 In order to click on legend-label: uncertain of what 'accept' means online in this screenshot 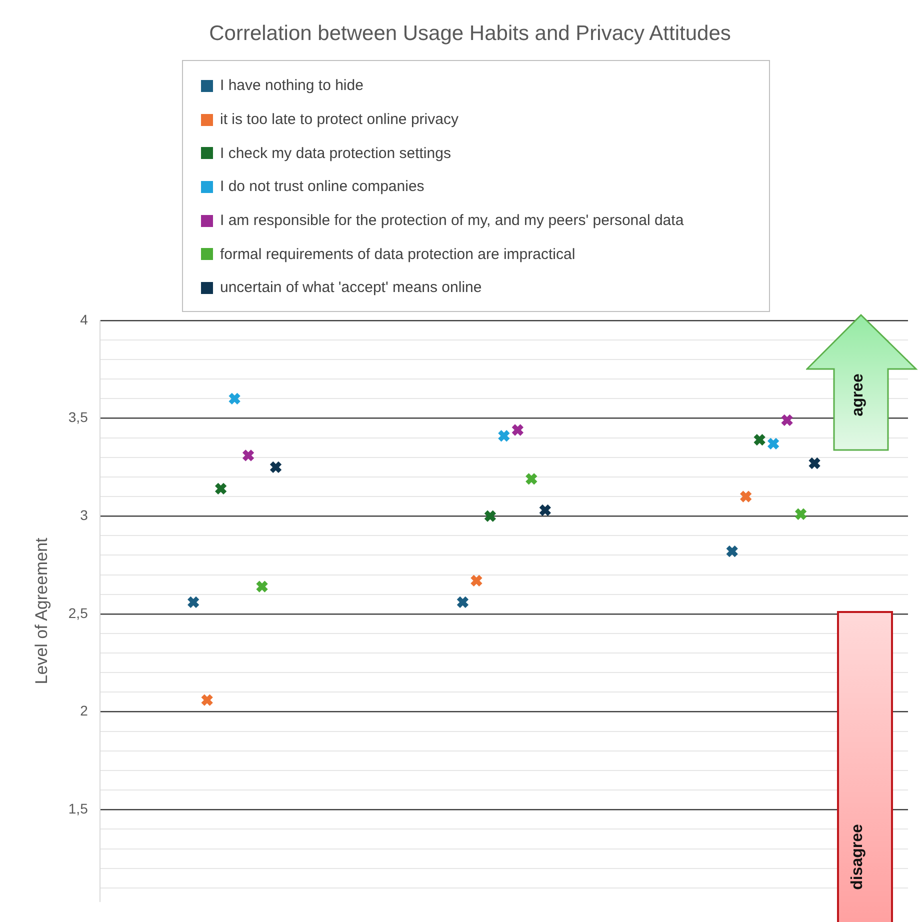, I will do `click(351, 287)`.